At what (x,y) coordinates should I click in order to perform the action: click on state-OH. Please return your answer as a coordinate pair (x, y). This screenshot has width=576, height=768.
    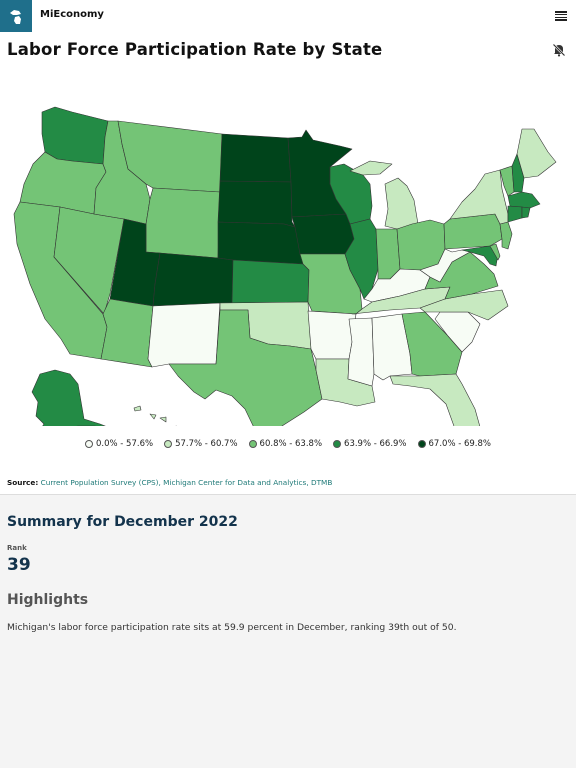
    Looking at the image, I should click on (421, 245).